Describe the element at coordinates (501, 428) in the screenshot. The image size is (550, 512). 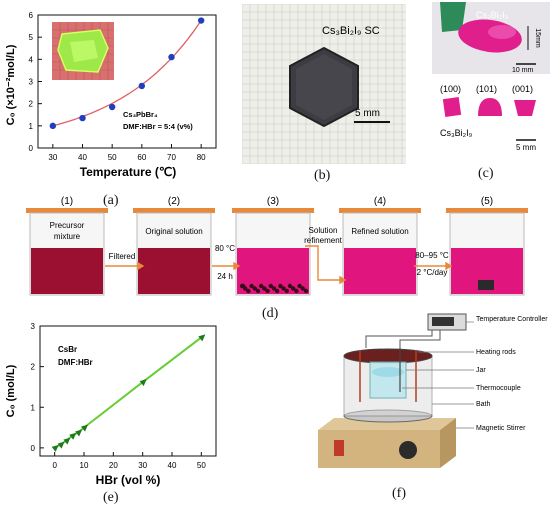
I see `label-magnetic-stirrer: Magnetic Stirrer` at that location.